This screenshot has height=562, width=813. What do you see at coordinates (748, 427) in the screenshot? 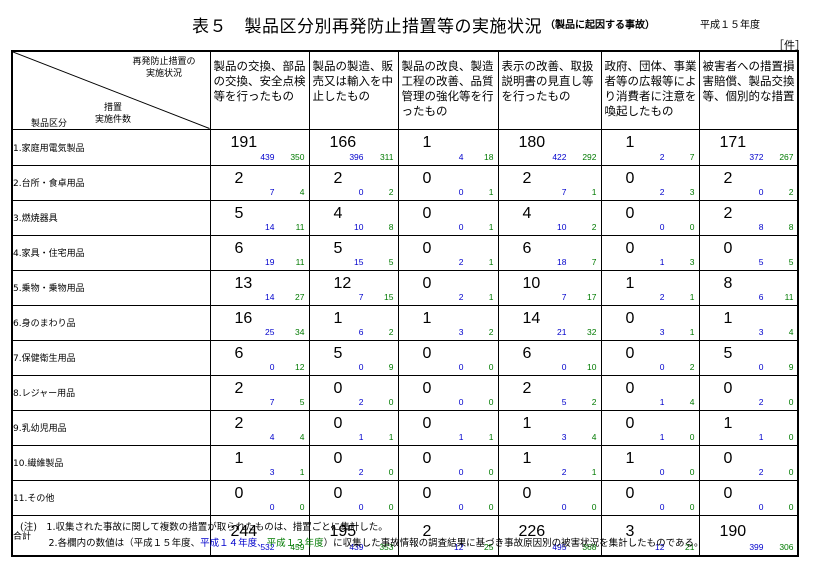
I see `table-cell: 1 1 0` at bounding box center [748, 427].